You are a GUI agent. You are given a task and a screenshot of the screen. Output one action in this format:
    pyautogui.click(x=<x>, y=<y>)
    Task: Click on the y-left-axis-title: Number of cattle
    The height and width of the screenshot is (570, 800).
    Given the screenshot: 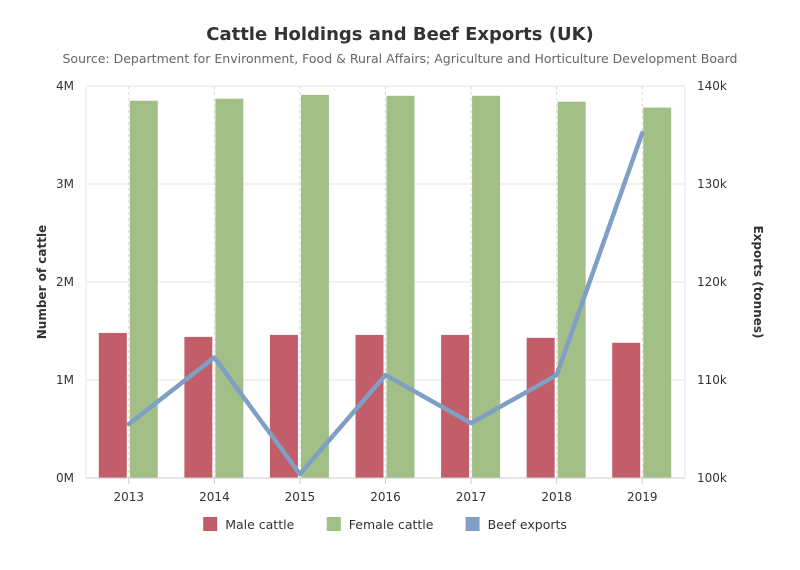 What is the action you would take?
    pyautogui.click(x=42, y=282)
    